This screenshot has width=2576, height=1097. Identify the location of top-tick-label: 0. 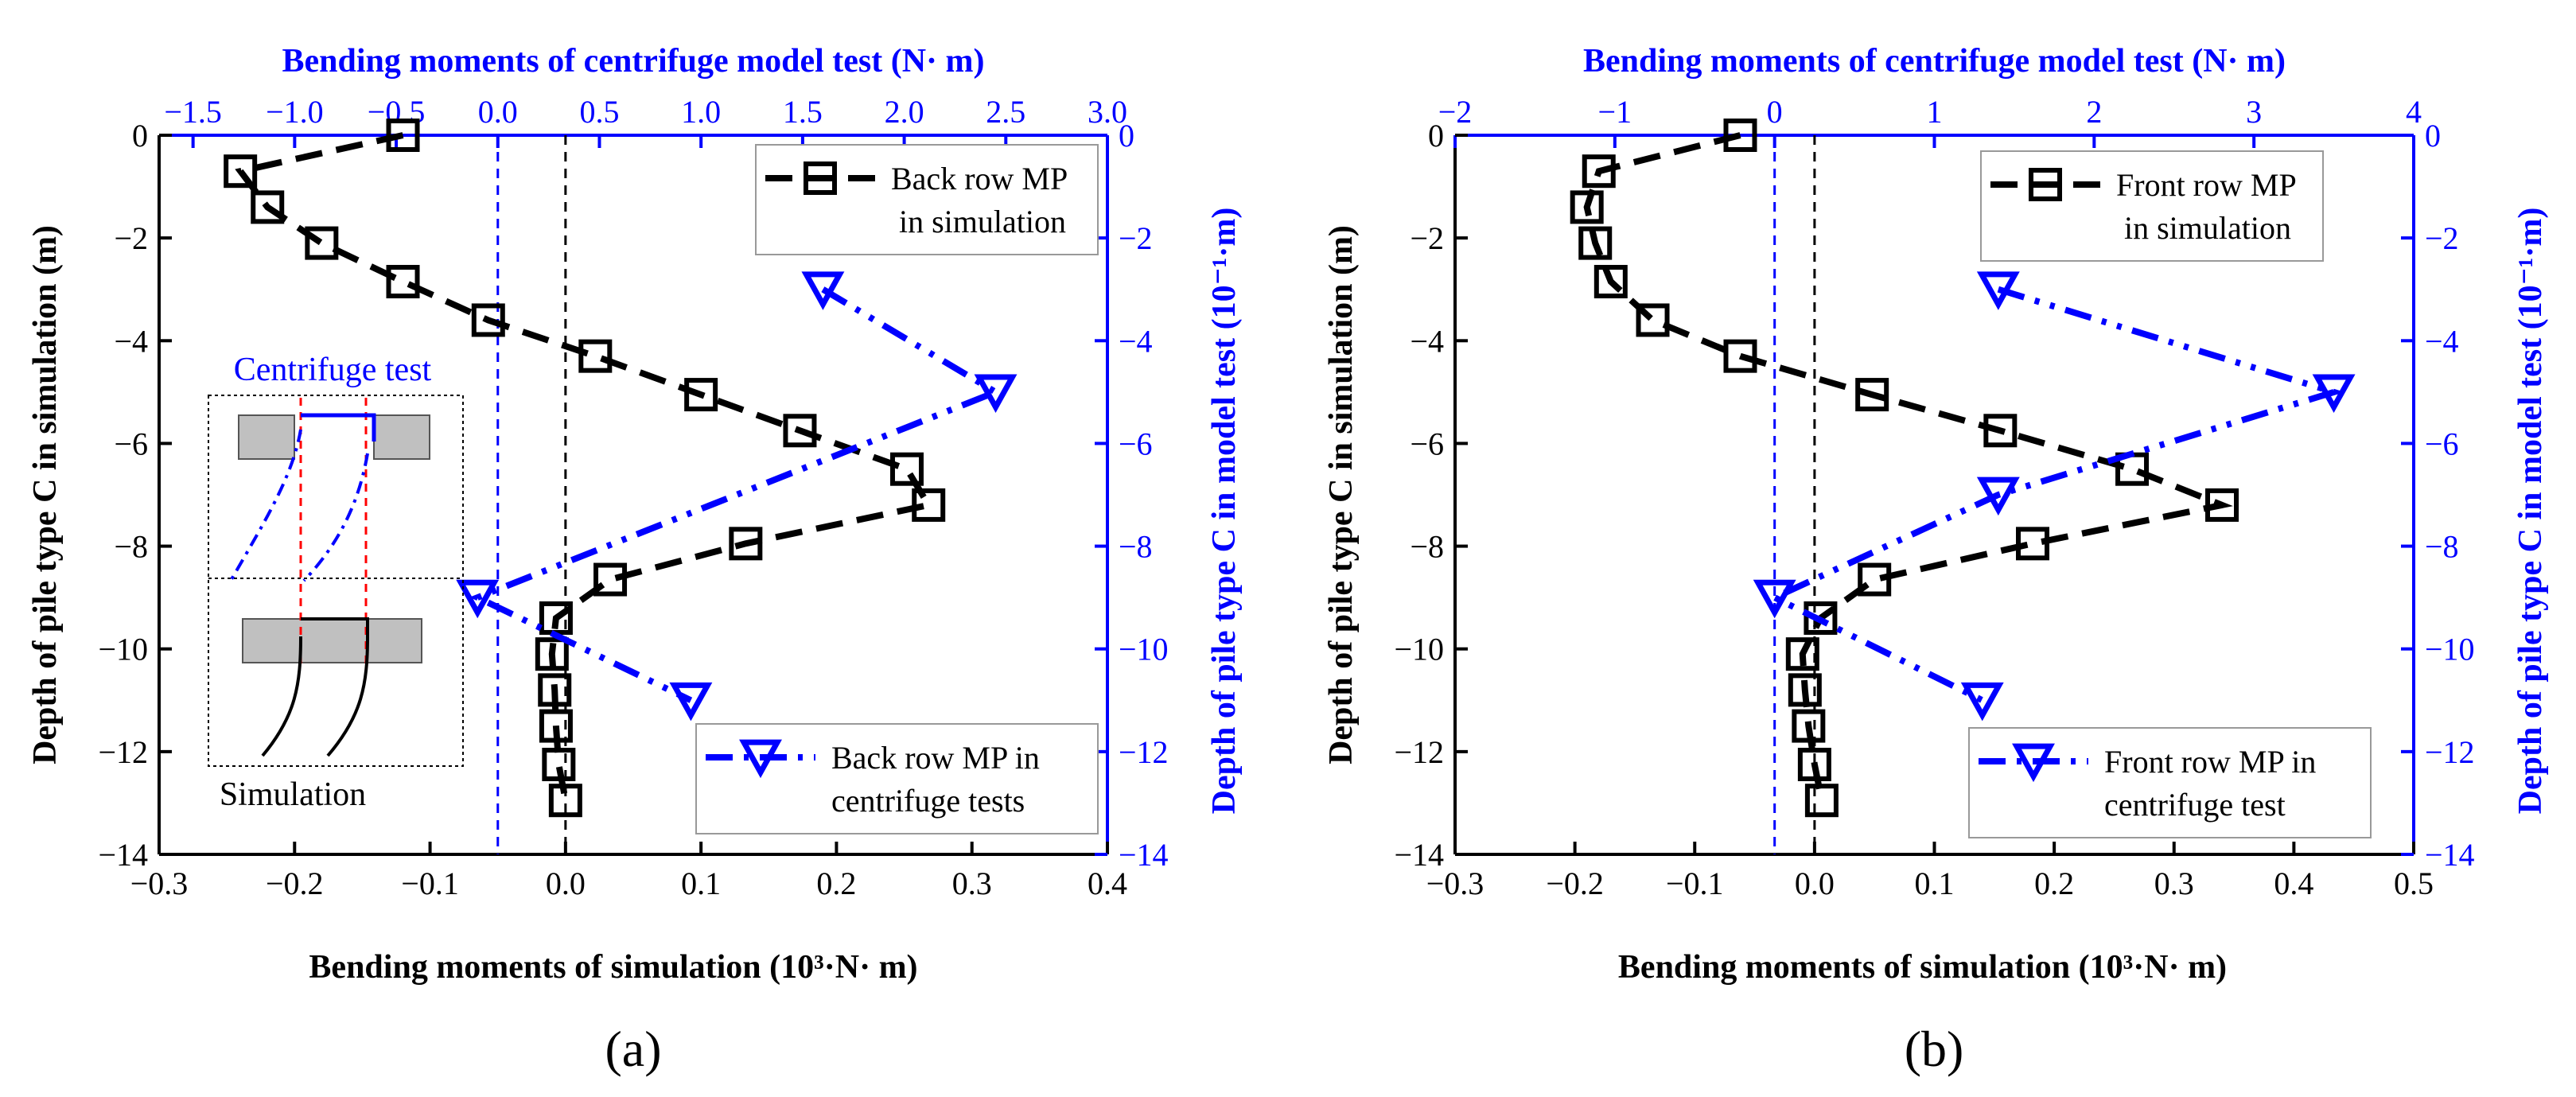
(1775, 112).